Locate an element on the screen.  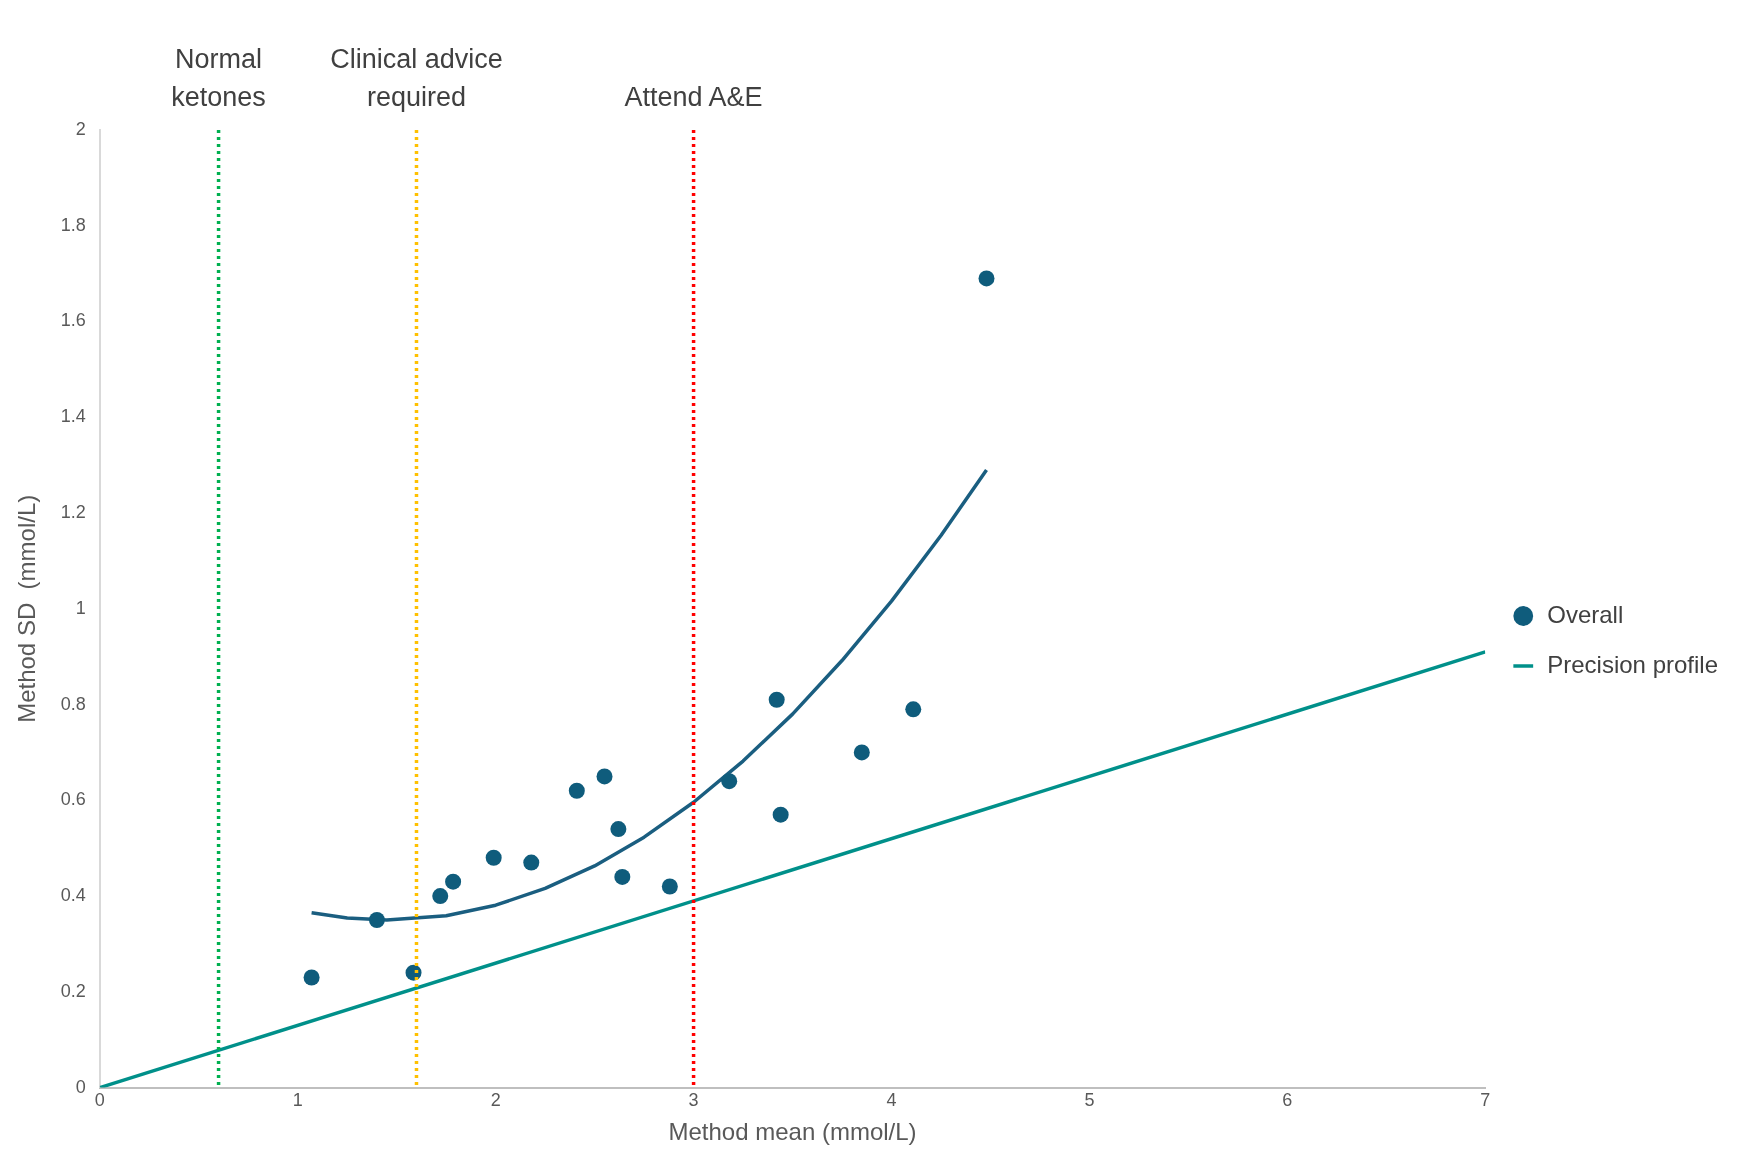
ref-line-label: Attend A&E is located at coordinates (693, 96).